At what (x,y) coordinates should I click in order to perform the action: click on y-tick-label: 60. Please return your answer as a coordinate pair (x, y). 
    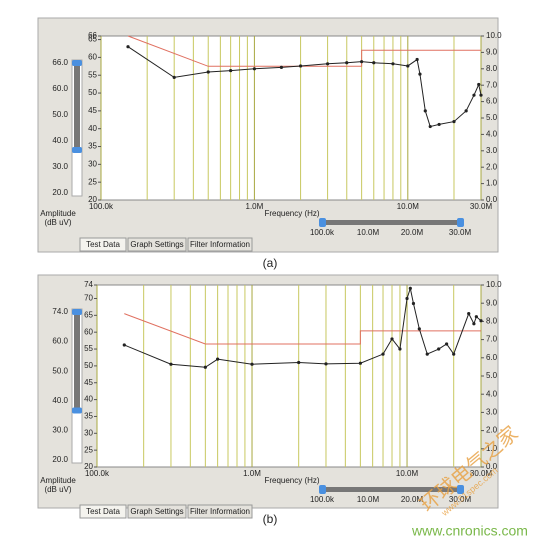
    Looking at the image, I should click on (92, 57).